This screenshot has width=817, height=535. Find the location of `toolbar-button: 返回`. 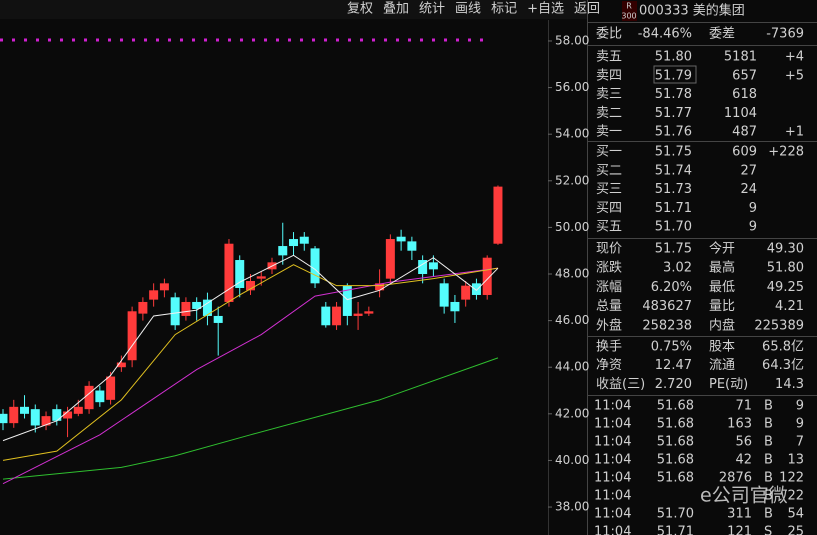

toolbar-button: 返回 is located at coordinates (587, 9).